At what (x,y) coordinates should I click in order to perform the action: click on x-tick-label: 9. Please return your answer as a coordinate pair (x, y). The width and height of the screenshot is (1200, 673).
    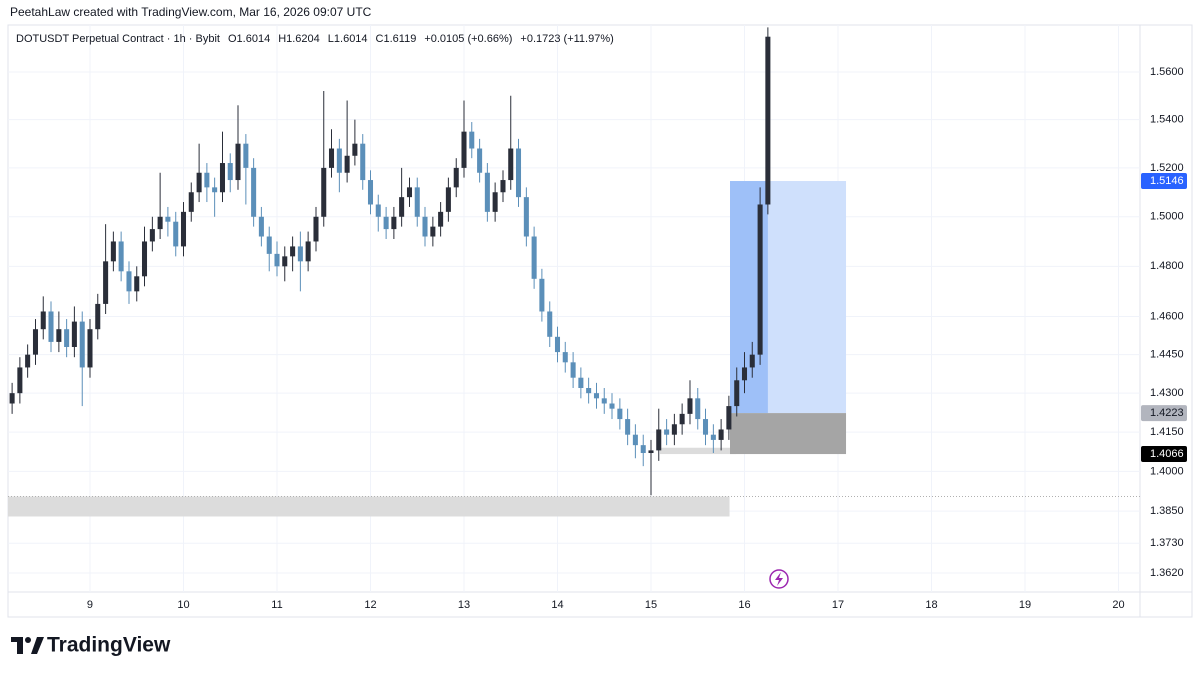
    Looking at the image, I should click on (90, 605).